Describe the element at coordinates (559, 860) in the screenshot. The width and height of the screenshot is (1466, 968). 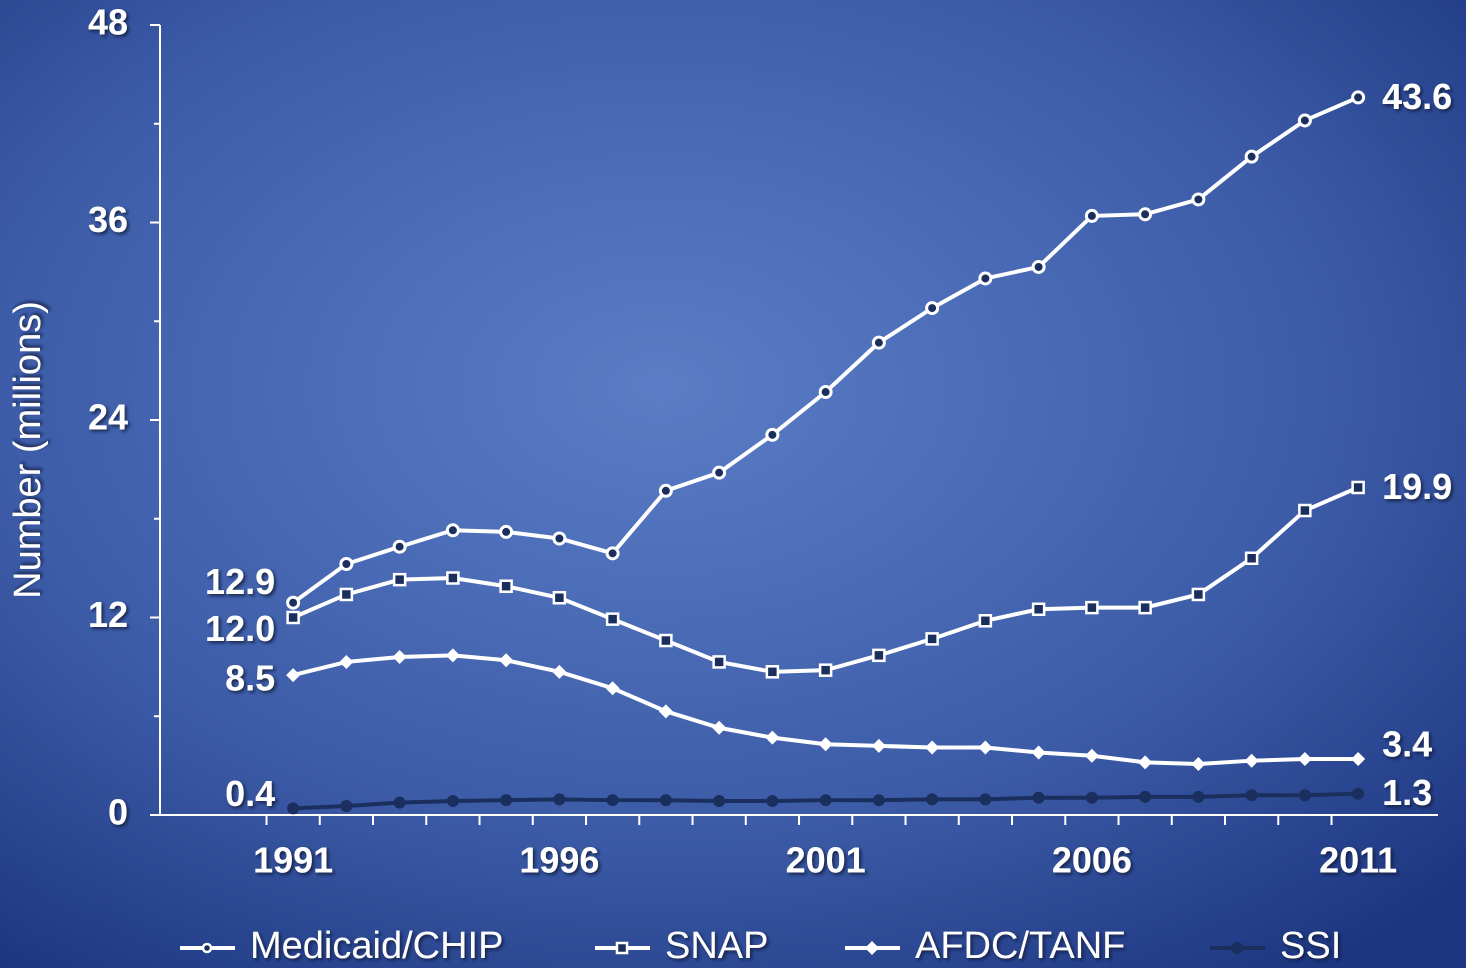
I see `x-tick-label: 1996` at that location.